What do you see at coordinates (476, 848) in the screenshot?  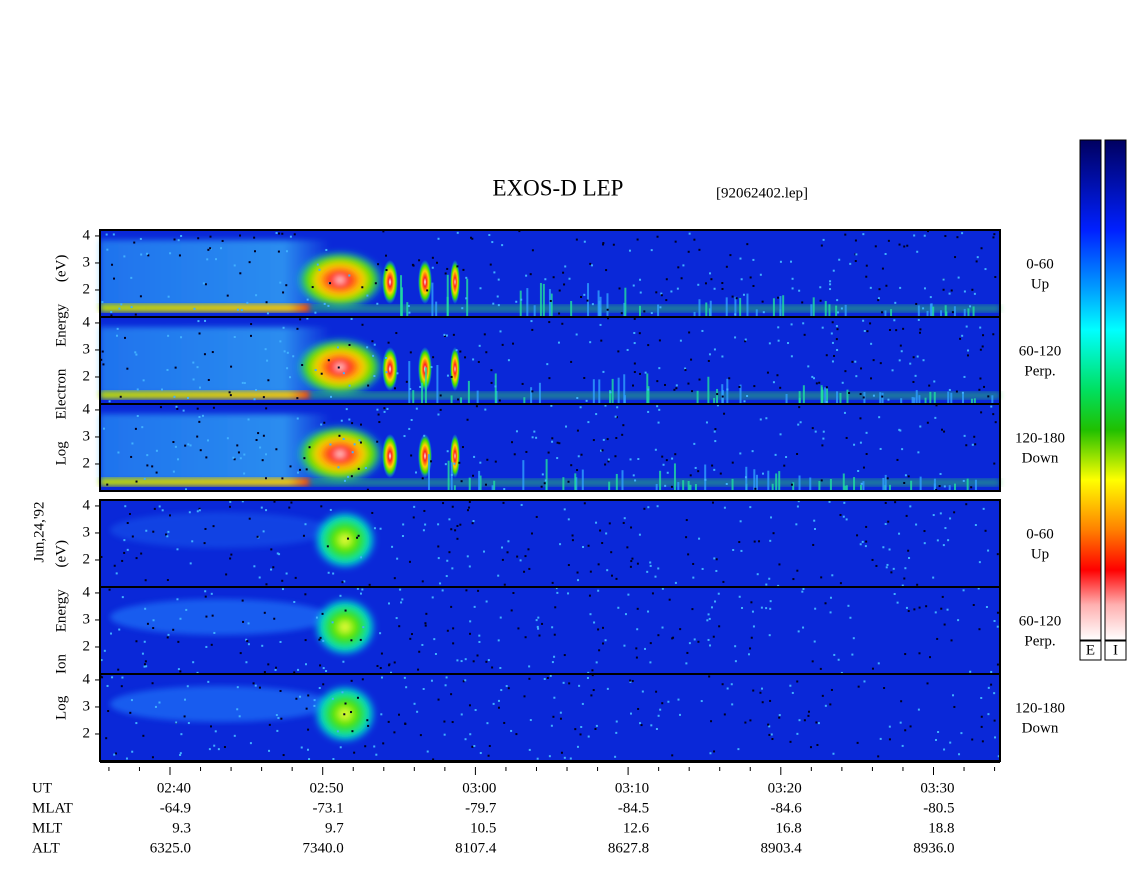 I see `ephemeris-value: 8107.4` at bounding box center [476, 848].